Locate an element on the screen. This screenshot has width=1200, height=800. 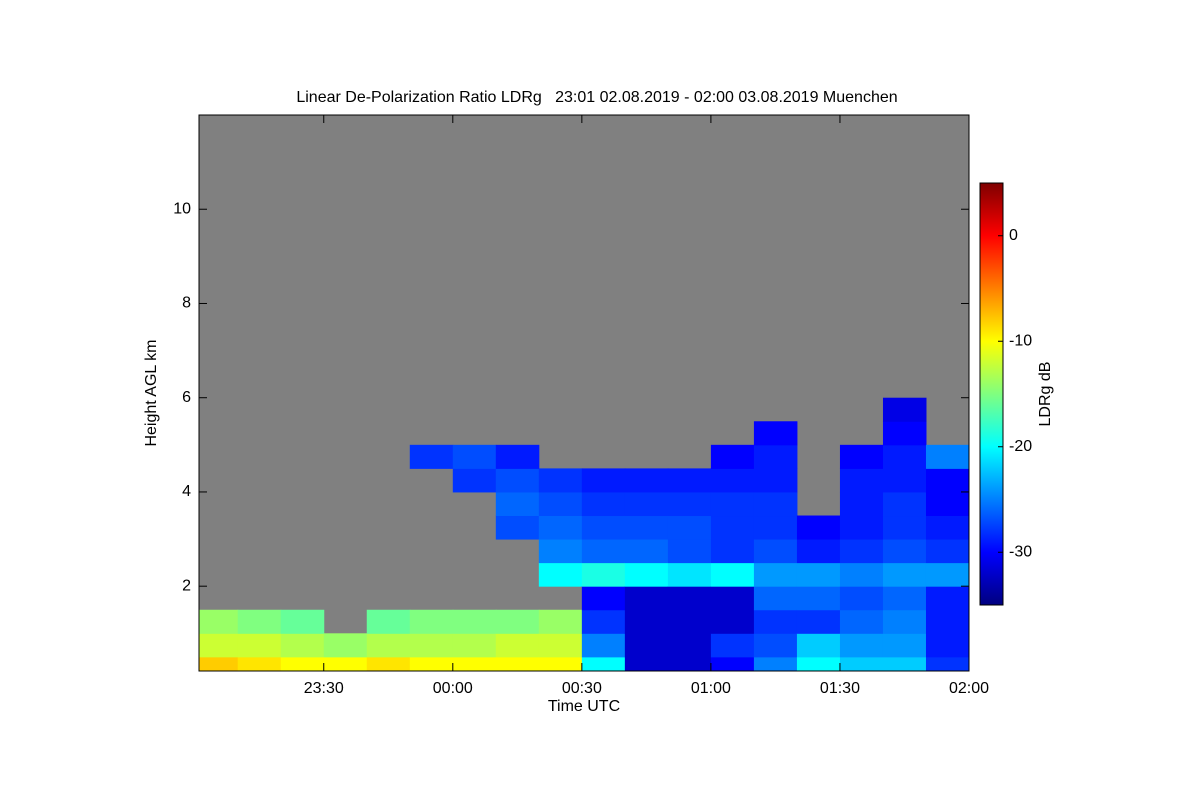
x-tick-label: 01:30 is located at coordinates (840, 688).